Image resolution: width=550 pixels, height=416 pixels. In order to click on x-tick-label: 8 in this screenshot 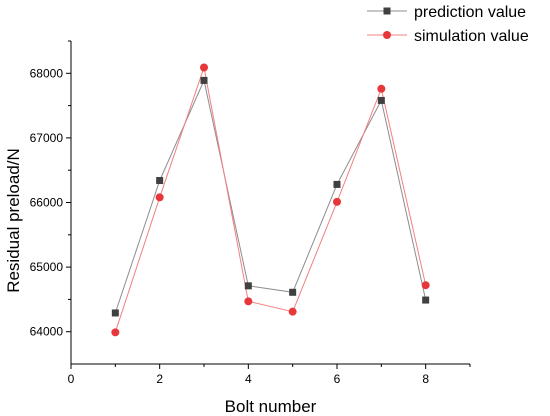, I will do `click(425, 379)`.